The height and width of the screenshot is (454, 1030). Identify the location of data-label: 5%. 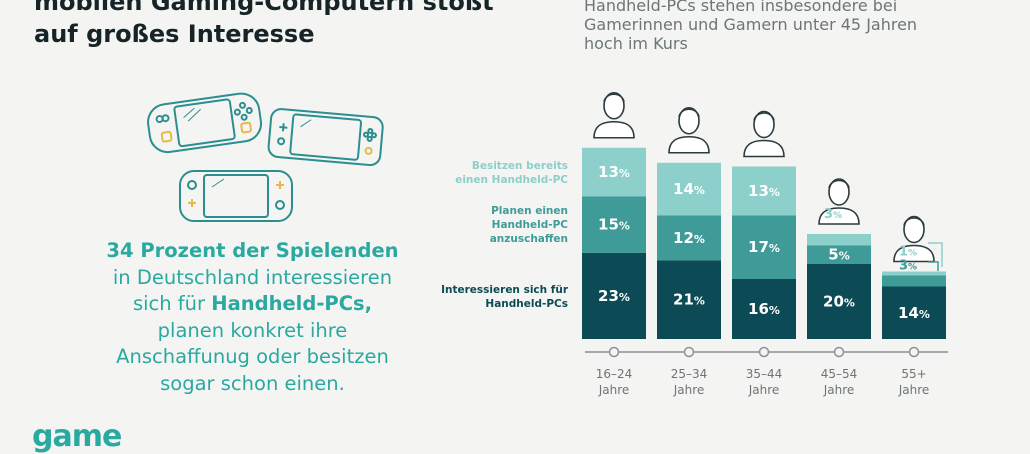
(838, 255).